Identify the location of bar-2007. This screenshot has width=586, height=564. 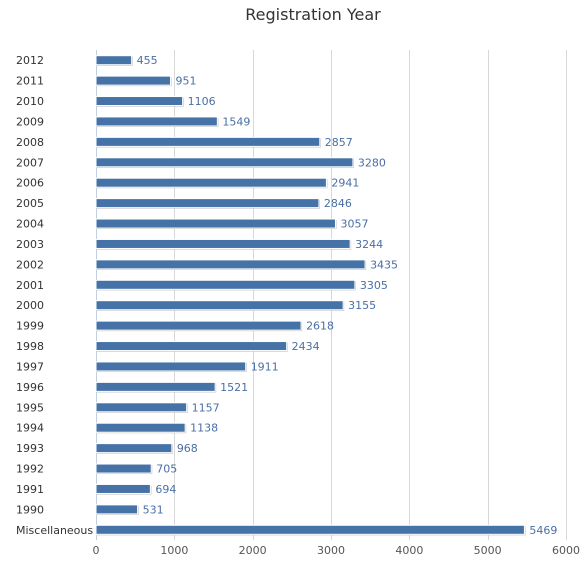
(224, 162).